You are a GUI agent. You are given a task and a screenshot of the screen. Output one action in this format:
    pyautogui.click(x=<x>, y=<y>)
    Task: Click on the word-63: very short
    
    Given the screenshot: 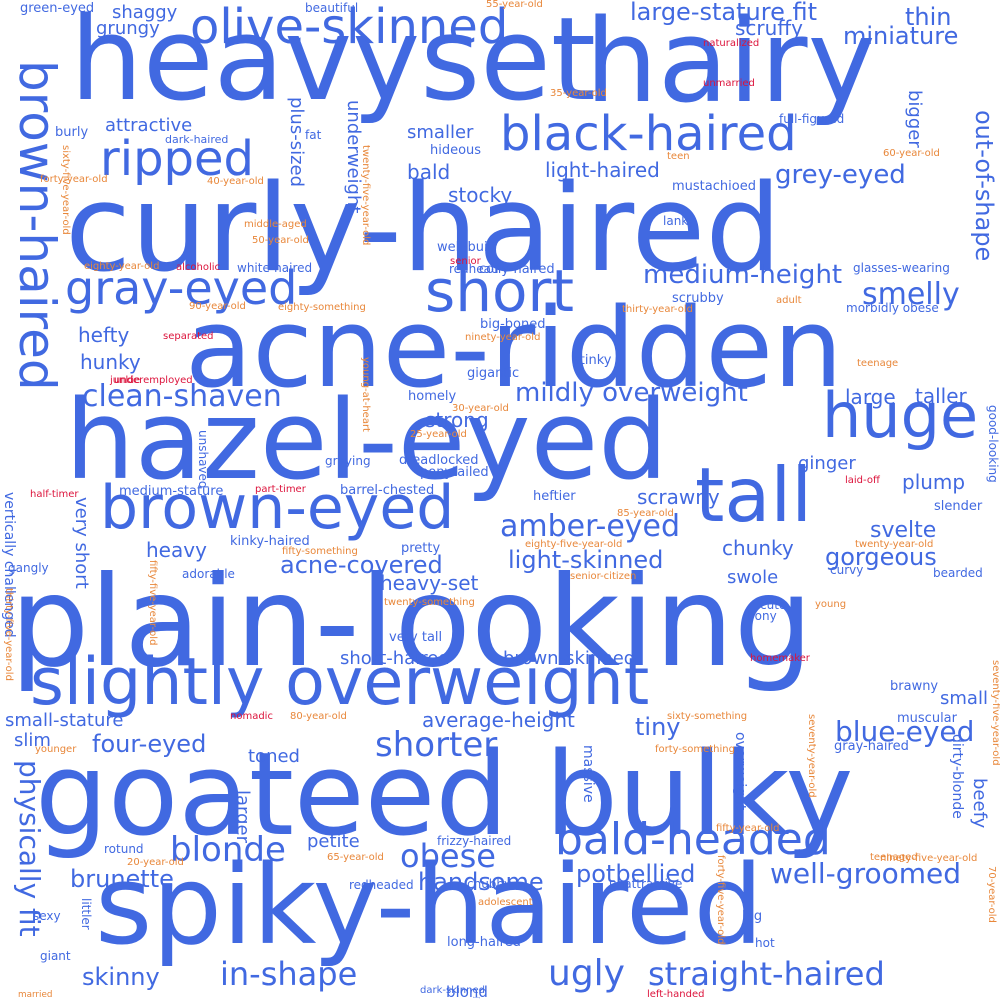 What is the action you would take?
    pyautogui.click(x=81, y=543)
    